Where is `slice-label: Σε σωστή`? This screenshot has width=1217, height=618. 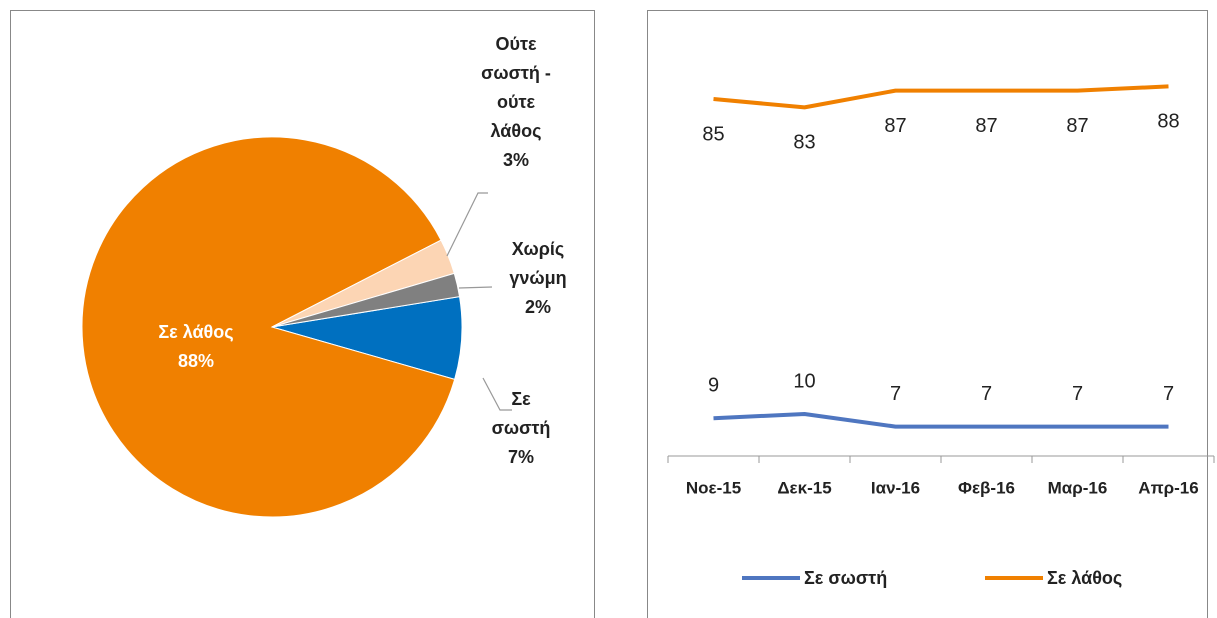 slice-label: Σε σωστή is located at coordinates (521, 413).